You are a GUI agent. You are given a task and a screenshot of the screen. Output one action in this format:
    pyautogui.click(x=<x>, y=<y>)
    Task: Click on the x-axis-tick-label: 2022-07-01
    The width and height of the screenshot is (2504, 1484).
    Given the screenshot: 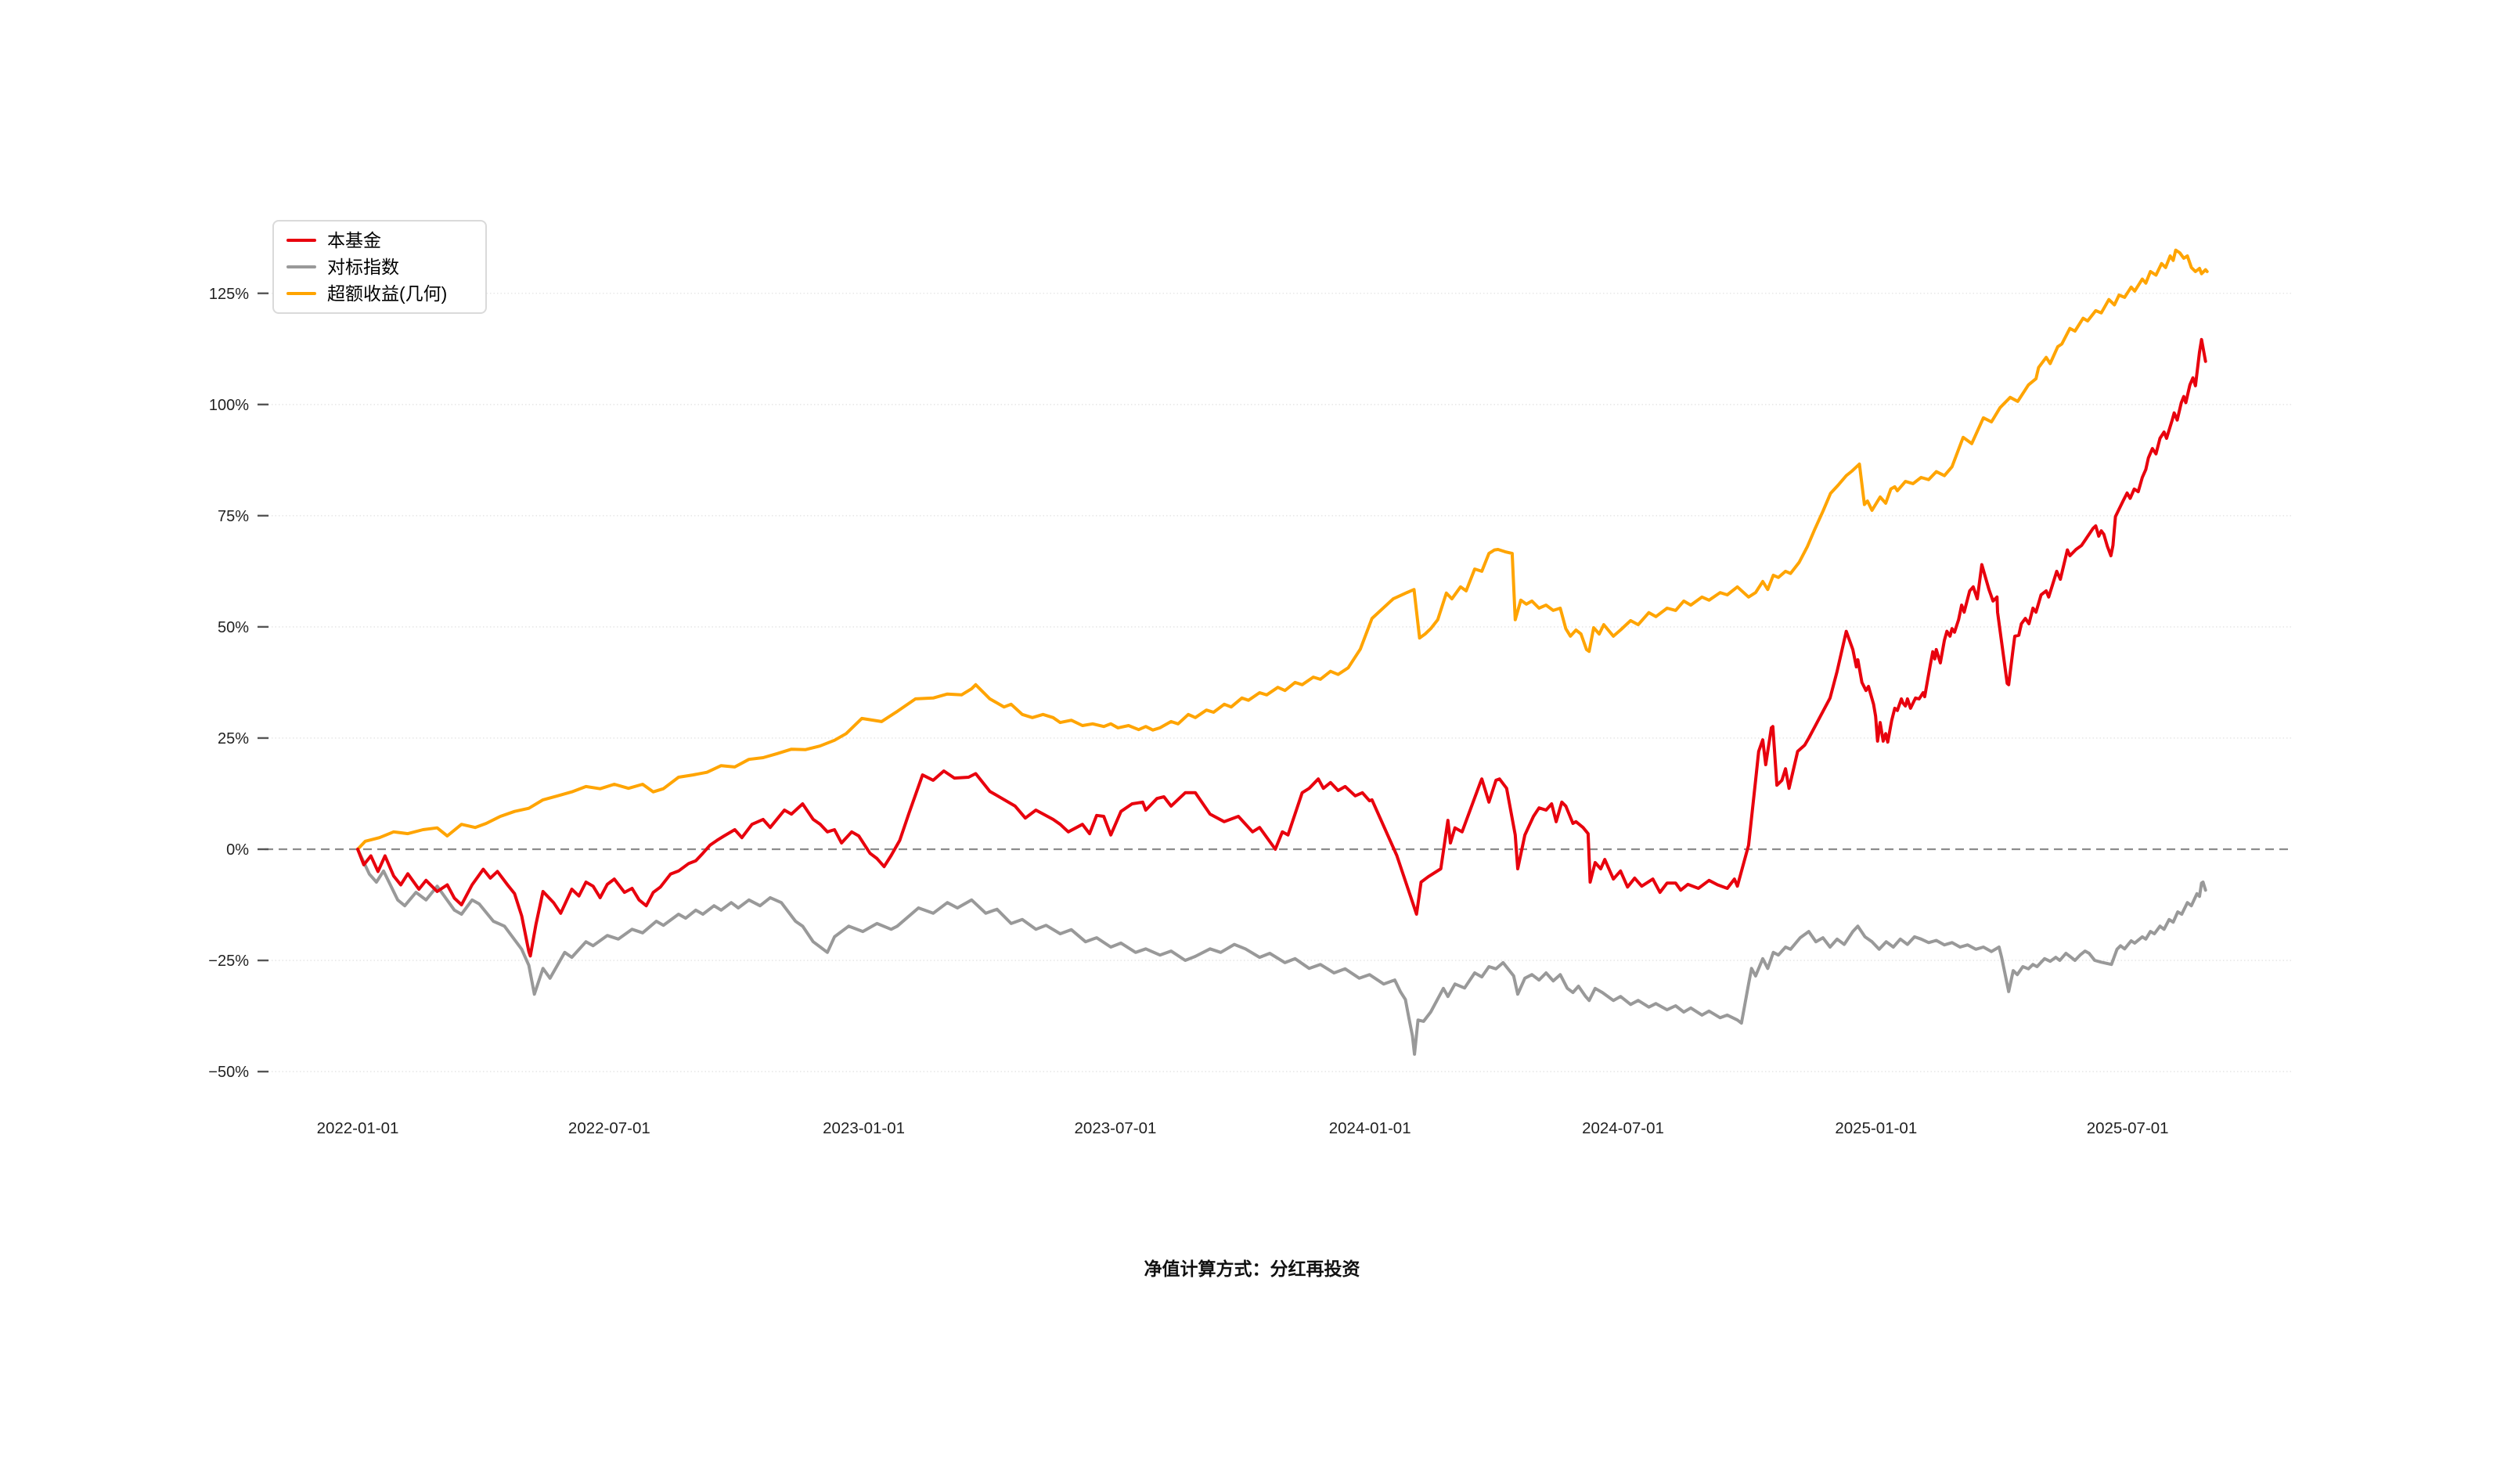 What is the action you would take?
    pyautogui.click(x=609, y=1128)
    